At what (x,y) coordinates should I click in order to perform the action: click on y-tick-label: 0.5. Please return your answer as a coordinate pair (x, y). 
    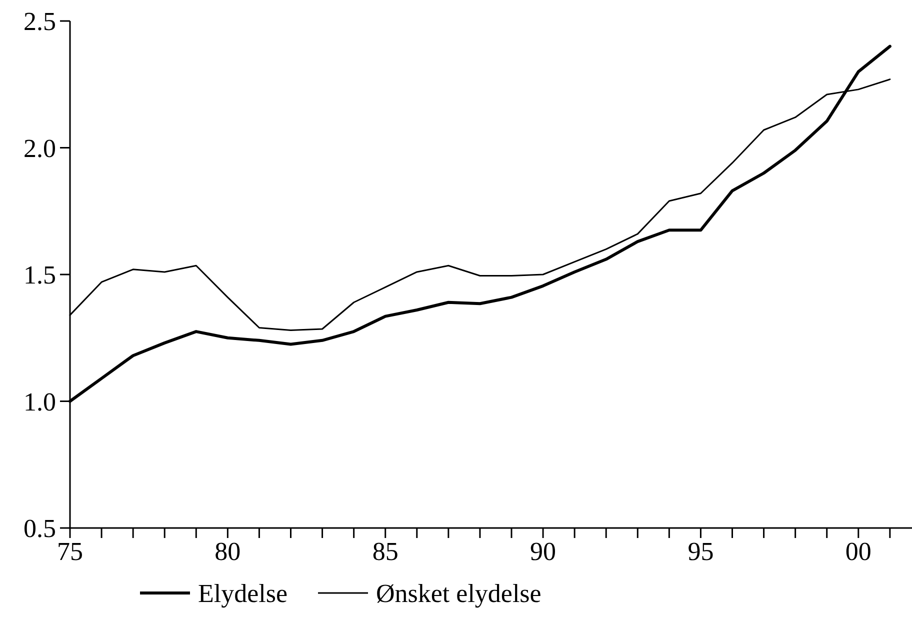
    Looking at the image, I should click on (40, 529).